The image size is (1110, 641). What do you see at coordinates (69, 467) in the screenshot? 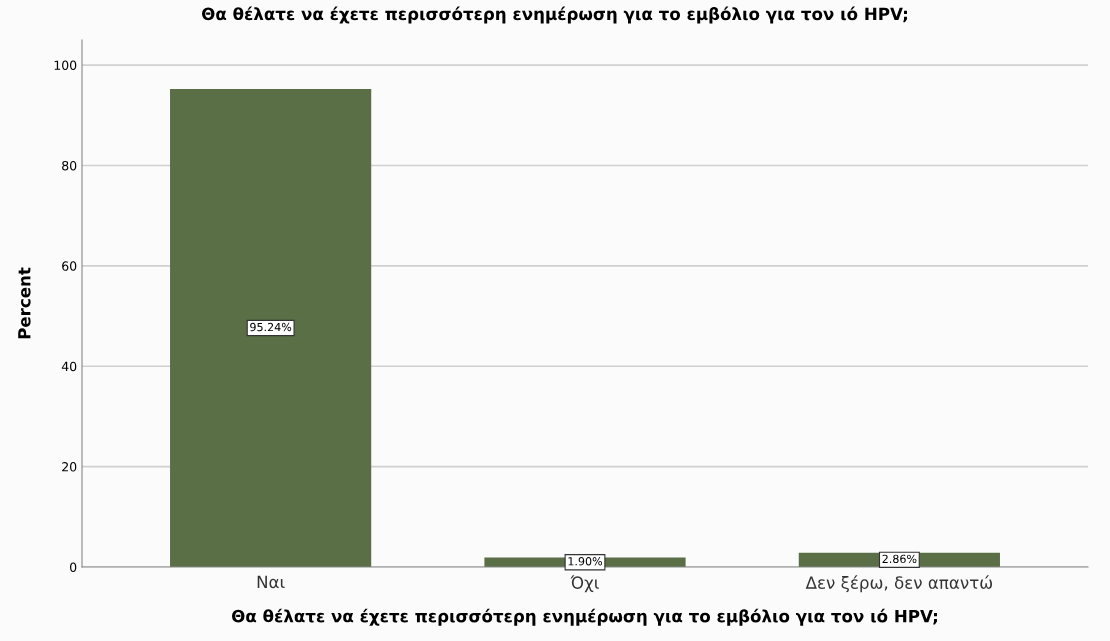
I see `y-tick-label: 20` at bounding box center [69, 467].